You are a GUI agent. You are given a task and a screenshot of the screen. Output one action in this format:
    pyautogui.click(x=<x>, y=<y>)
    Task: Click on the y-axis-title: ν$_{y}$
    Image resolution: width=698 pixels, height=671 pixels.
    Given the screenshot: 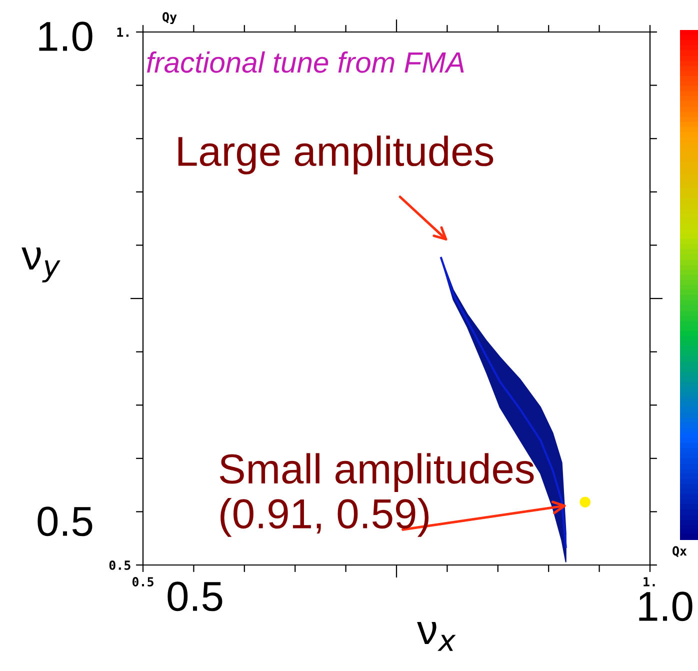 What is the action you would take?
    pyautogui.click(x=41, y=265)
    